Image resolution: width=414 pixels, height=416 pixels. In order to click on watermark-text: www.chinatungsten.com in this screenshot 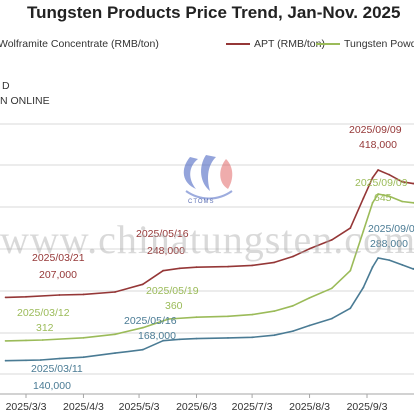, I will do `click(207, 239)`.